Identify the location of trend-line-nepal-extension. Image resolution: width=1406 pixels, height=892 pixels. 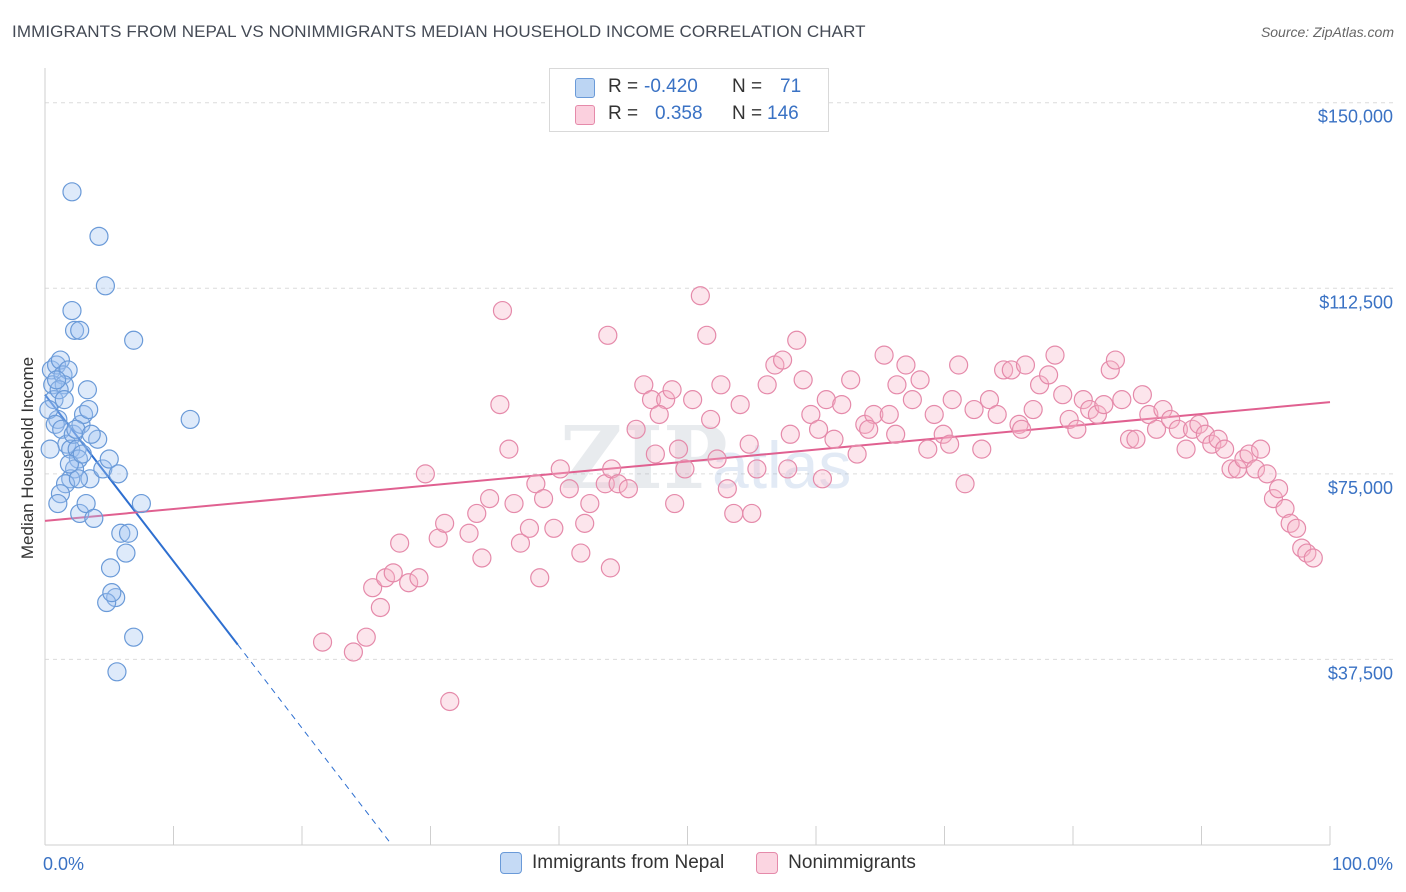
(315, 745).